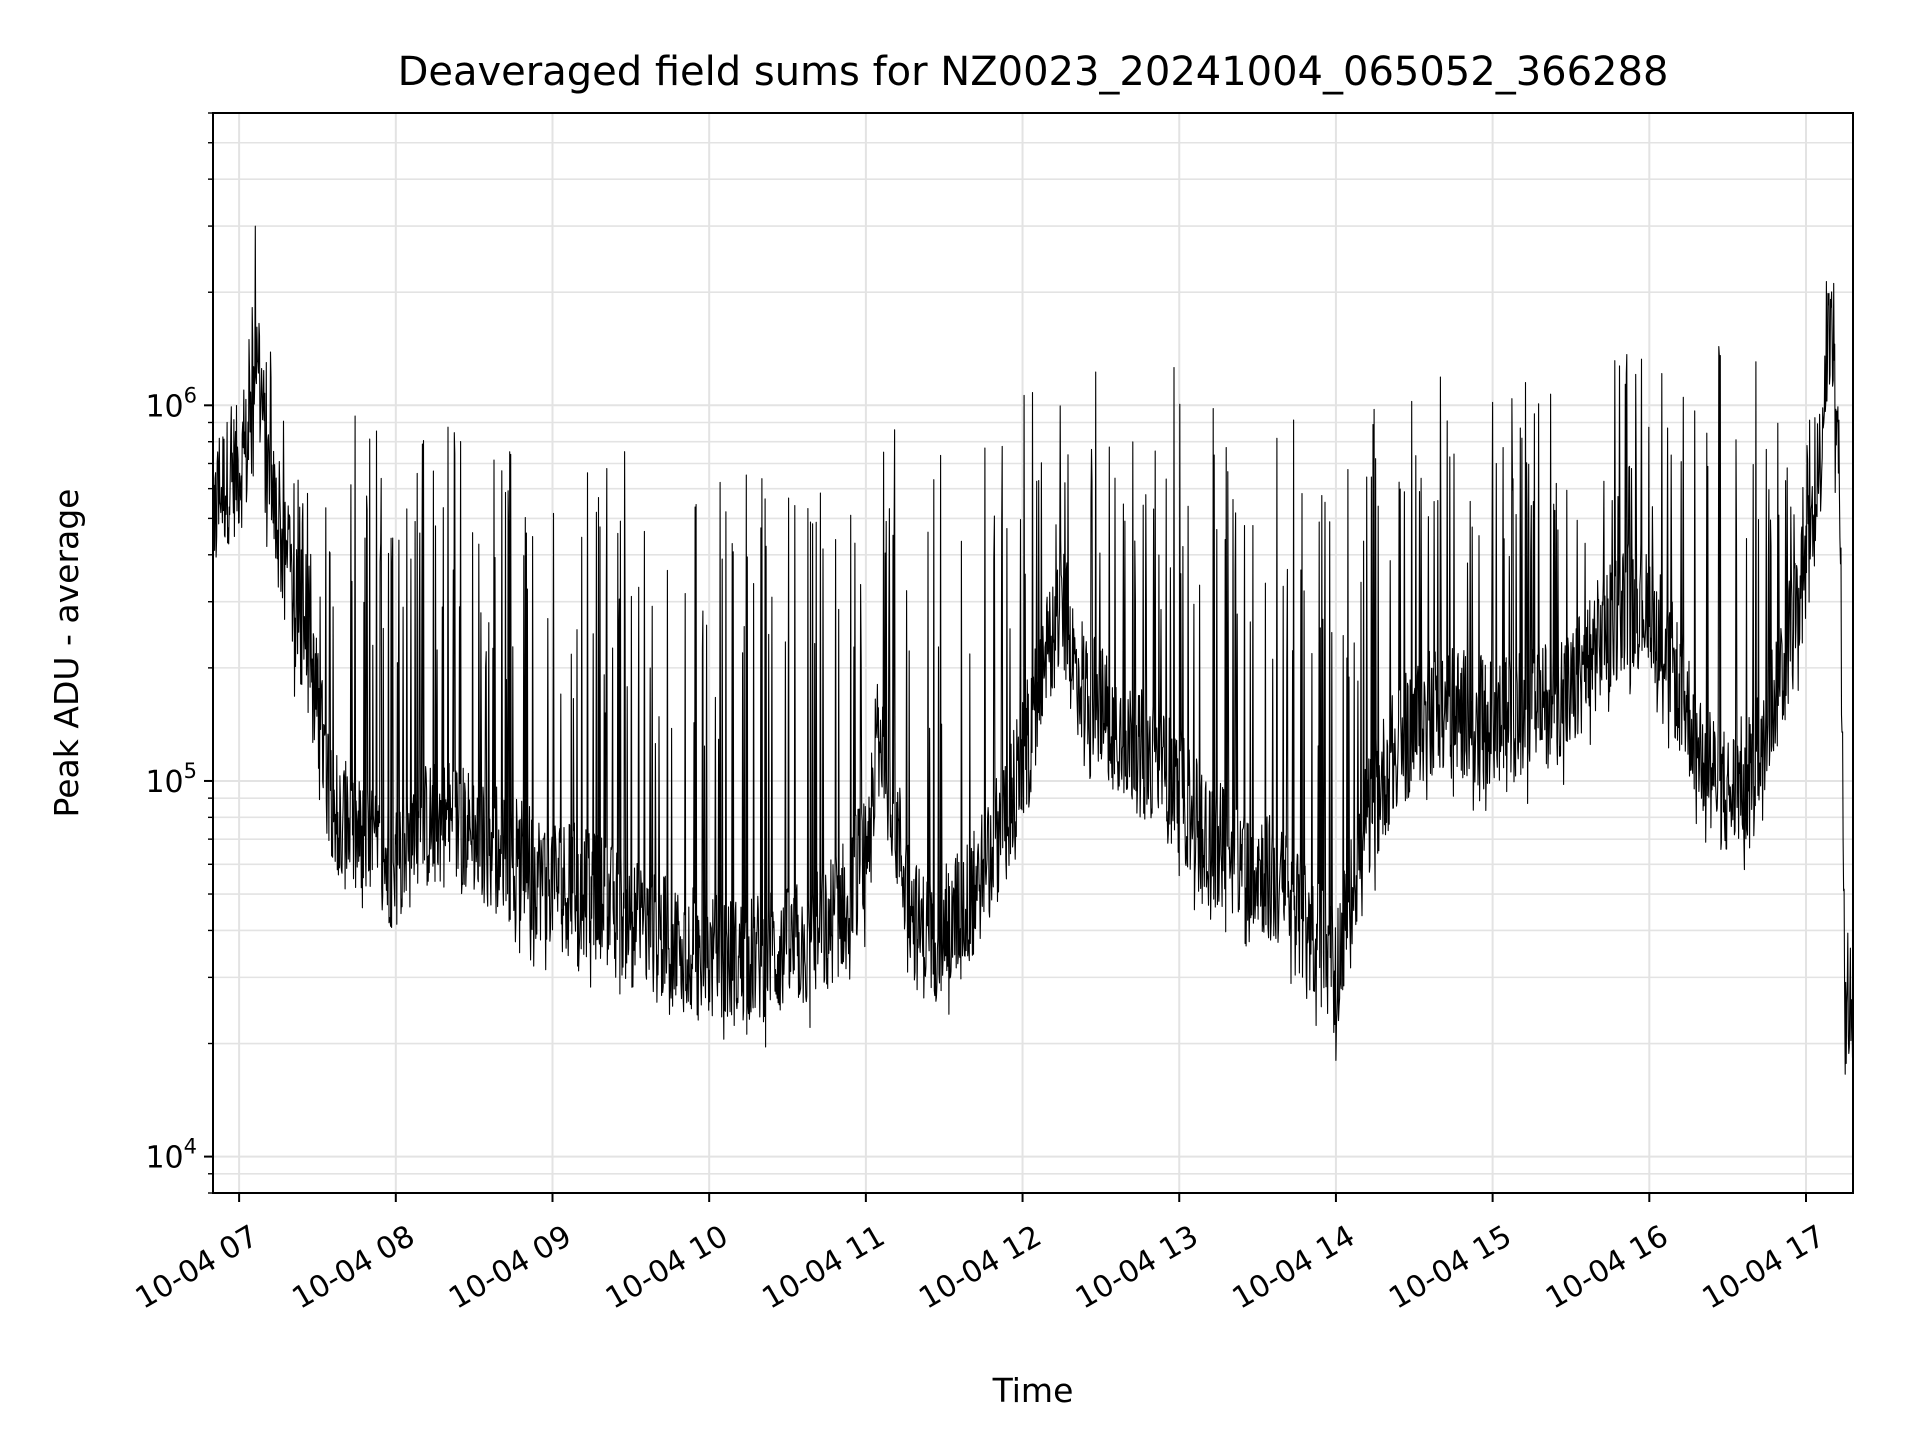 The height and width of the screenshot is (1440, 1920). What do you see at coordinates (66, 653) in the screenshot?
I see `y-axis-title: Peak ADU - average` at bounding box center [66, 653].